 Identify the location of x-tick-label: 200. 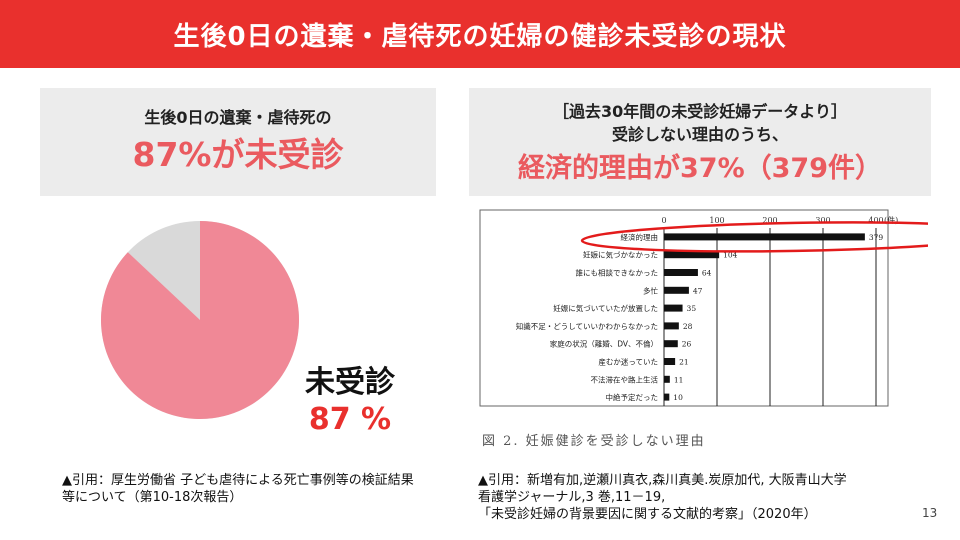
(769, 220).